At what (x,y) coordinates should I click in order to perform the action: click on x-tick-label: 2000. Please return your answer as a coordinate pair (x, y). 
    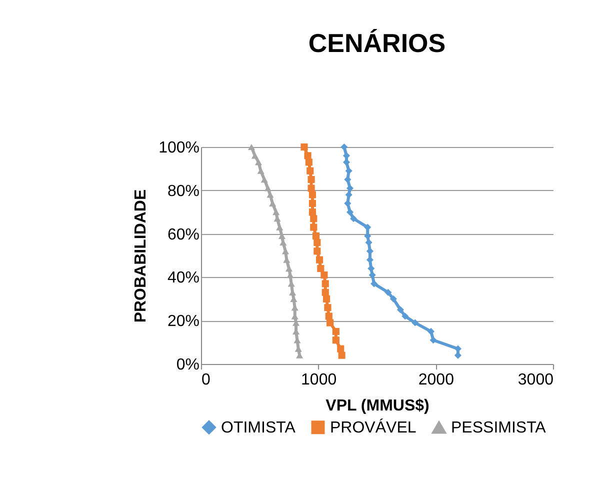
    Looking at the image, I should click on (436, 380).